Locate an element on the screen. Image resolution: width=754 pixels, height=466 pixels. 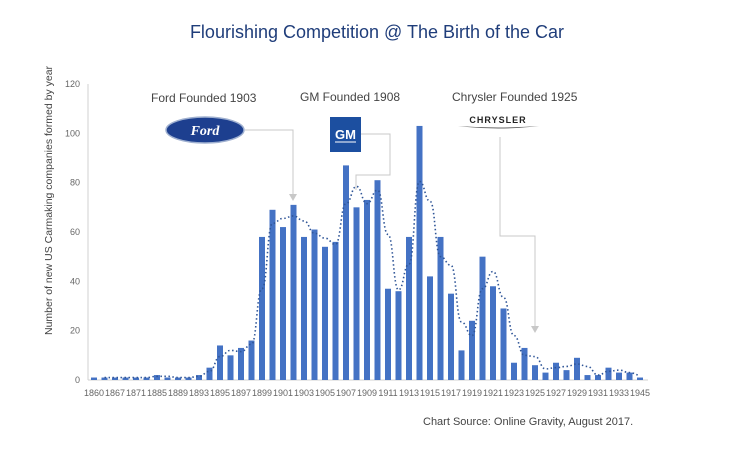
svg-text: CHRYSLER is located at coordinates (497, 120).